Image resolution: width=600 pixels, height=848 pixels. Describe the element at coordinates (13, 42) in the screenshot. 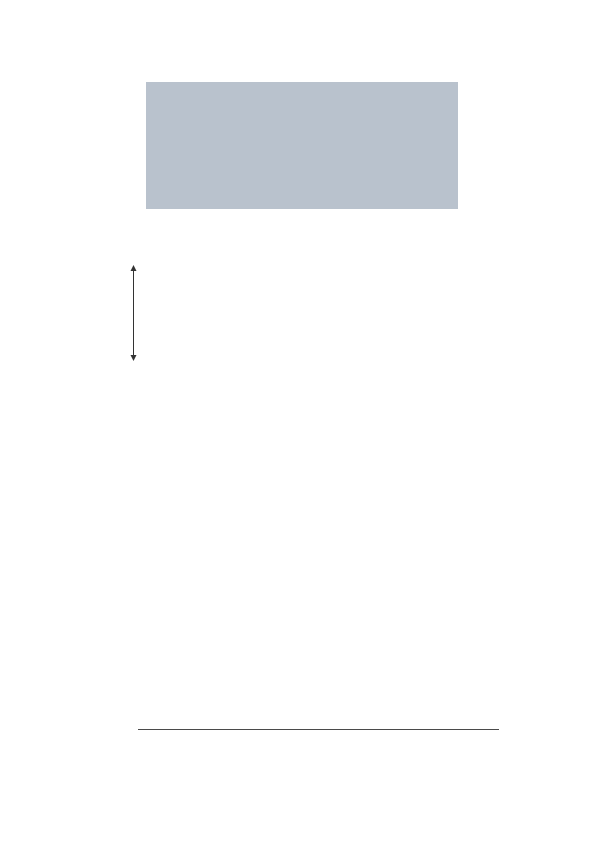

I see `accent-square` at that location.